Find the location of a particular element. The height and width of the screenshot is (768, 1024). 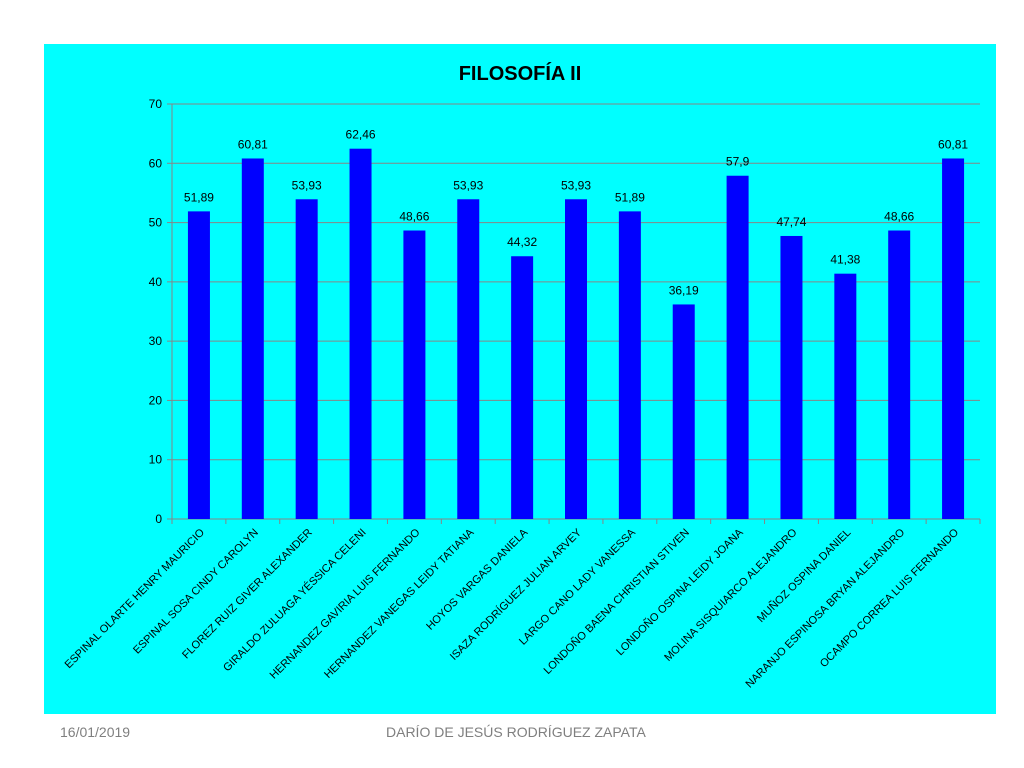

chart-title: FILOSOFÍA II is located at coordinates (520, 73).